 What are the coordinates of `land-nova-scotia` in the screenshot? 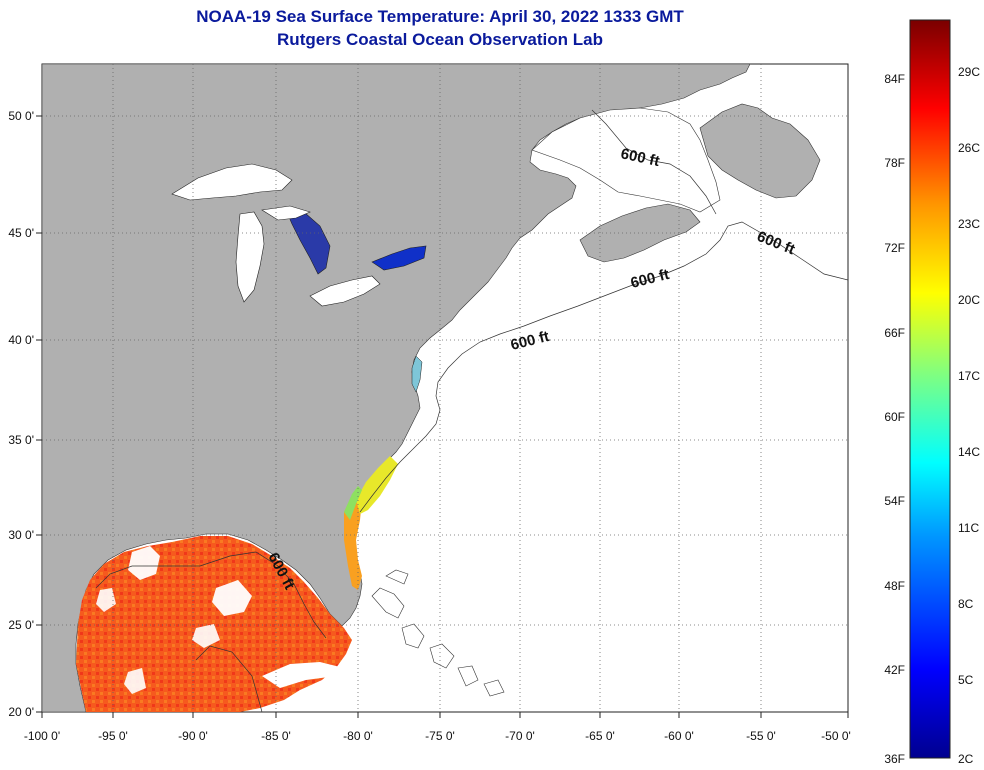 It's located at (640, 233).